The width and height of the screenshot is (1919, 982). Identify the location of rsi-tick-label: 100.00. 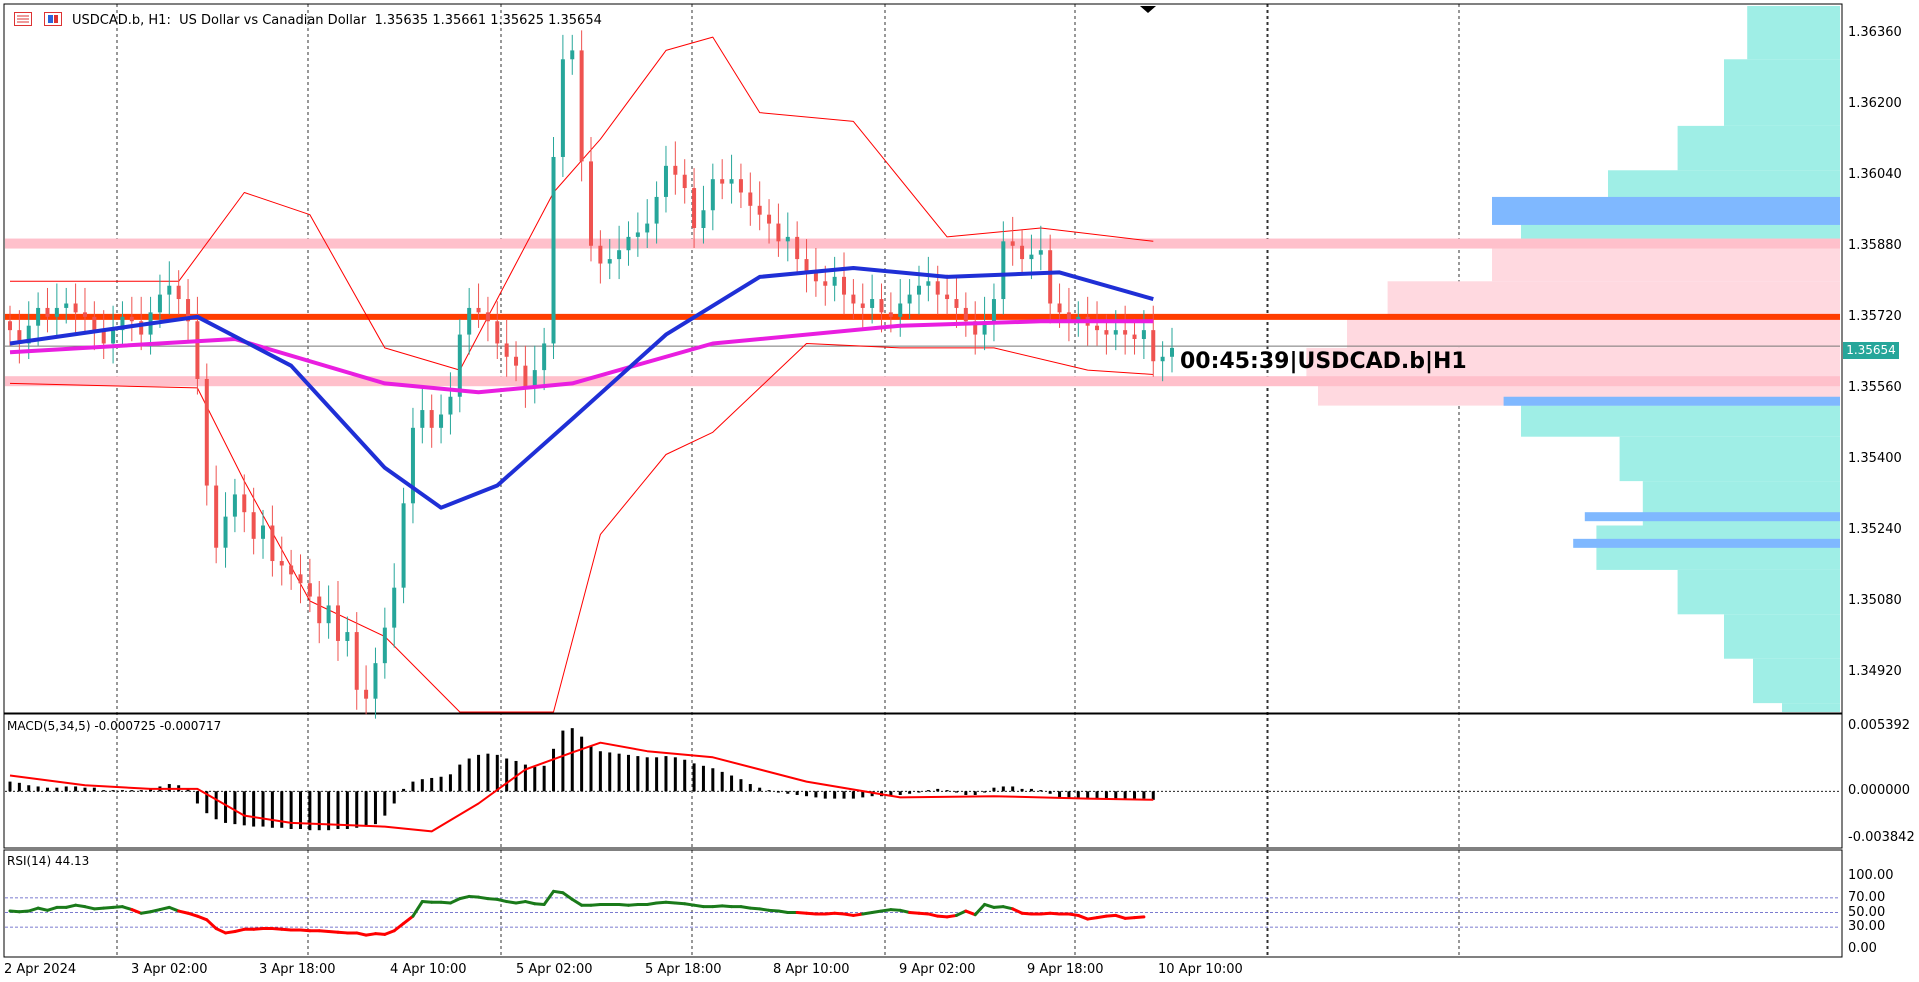
(1871, 875).